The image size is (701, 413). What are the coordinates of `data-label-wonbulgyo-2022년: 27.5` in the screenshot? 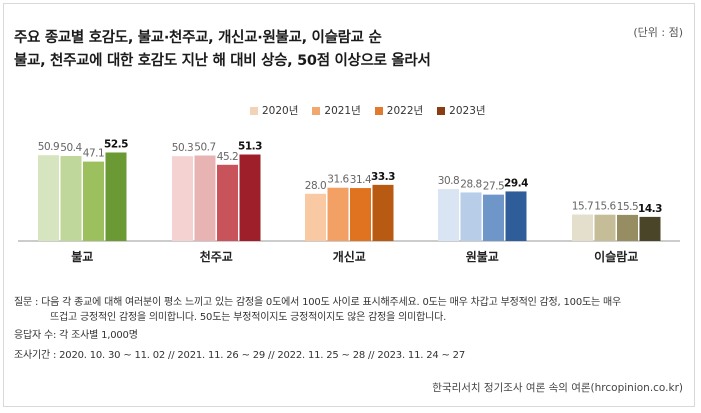 It's located at (493, 187).